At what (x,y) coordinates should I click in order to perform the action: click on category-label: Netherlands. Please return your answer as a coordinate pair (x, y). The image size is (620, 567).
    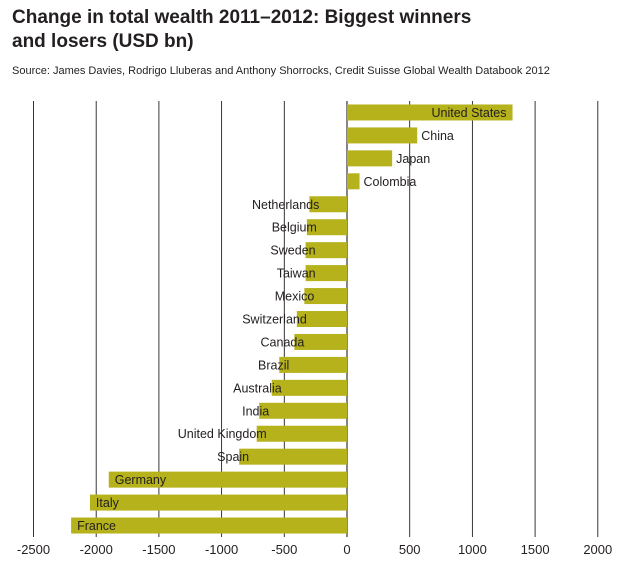
    Looking at the image, I should click on (285, 205).